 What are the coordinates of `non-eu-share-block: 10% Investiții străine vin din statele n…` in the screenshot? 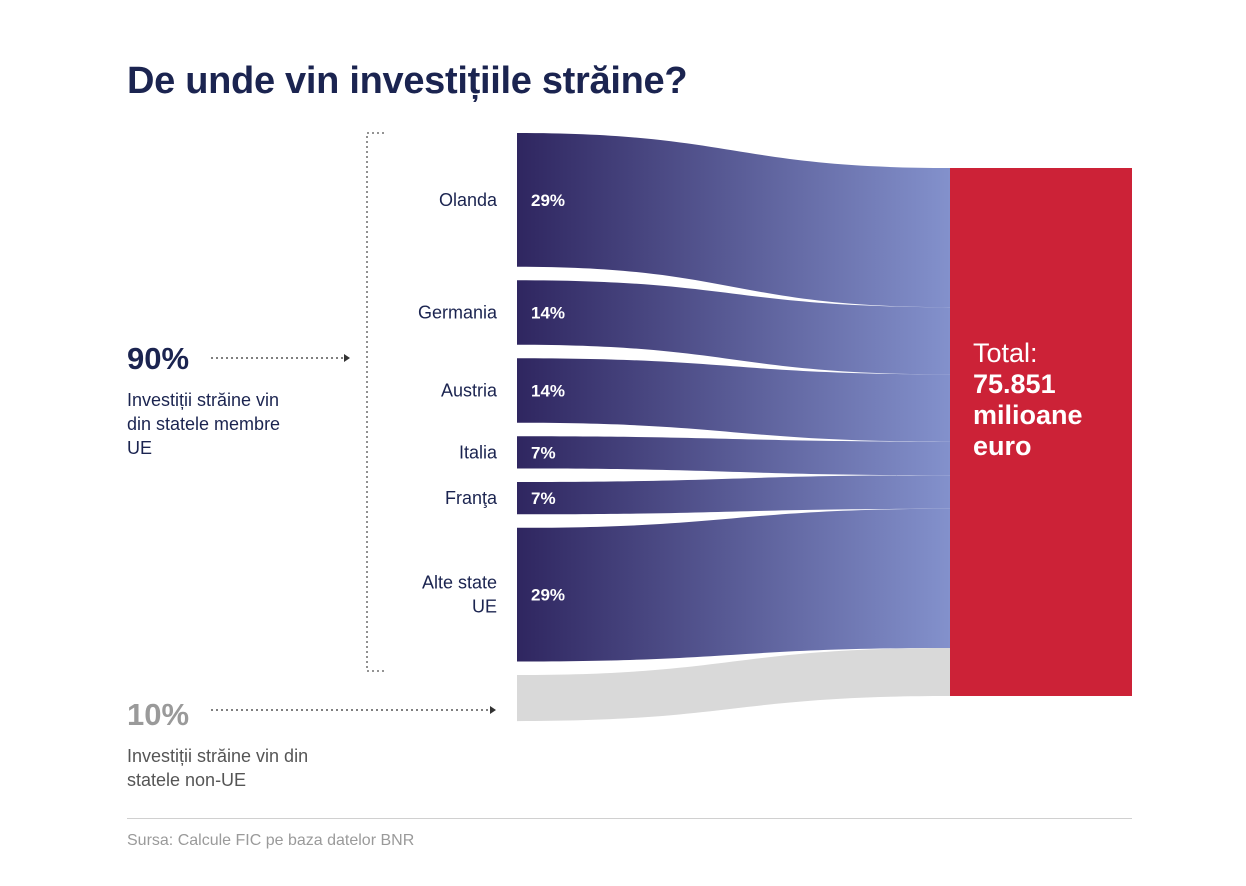 It's located at (227, 745).